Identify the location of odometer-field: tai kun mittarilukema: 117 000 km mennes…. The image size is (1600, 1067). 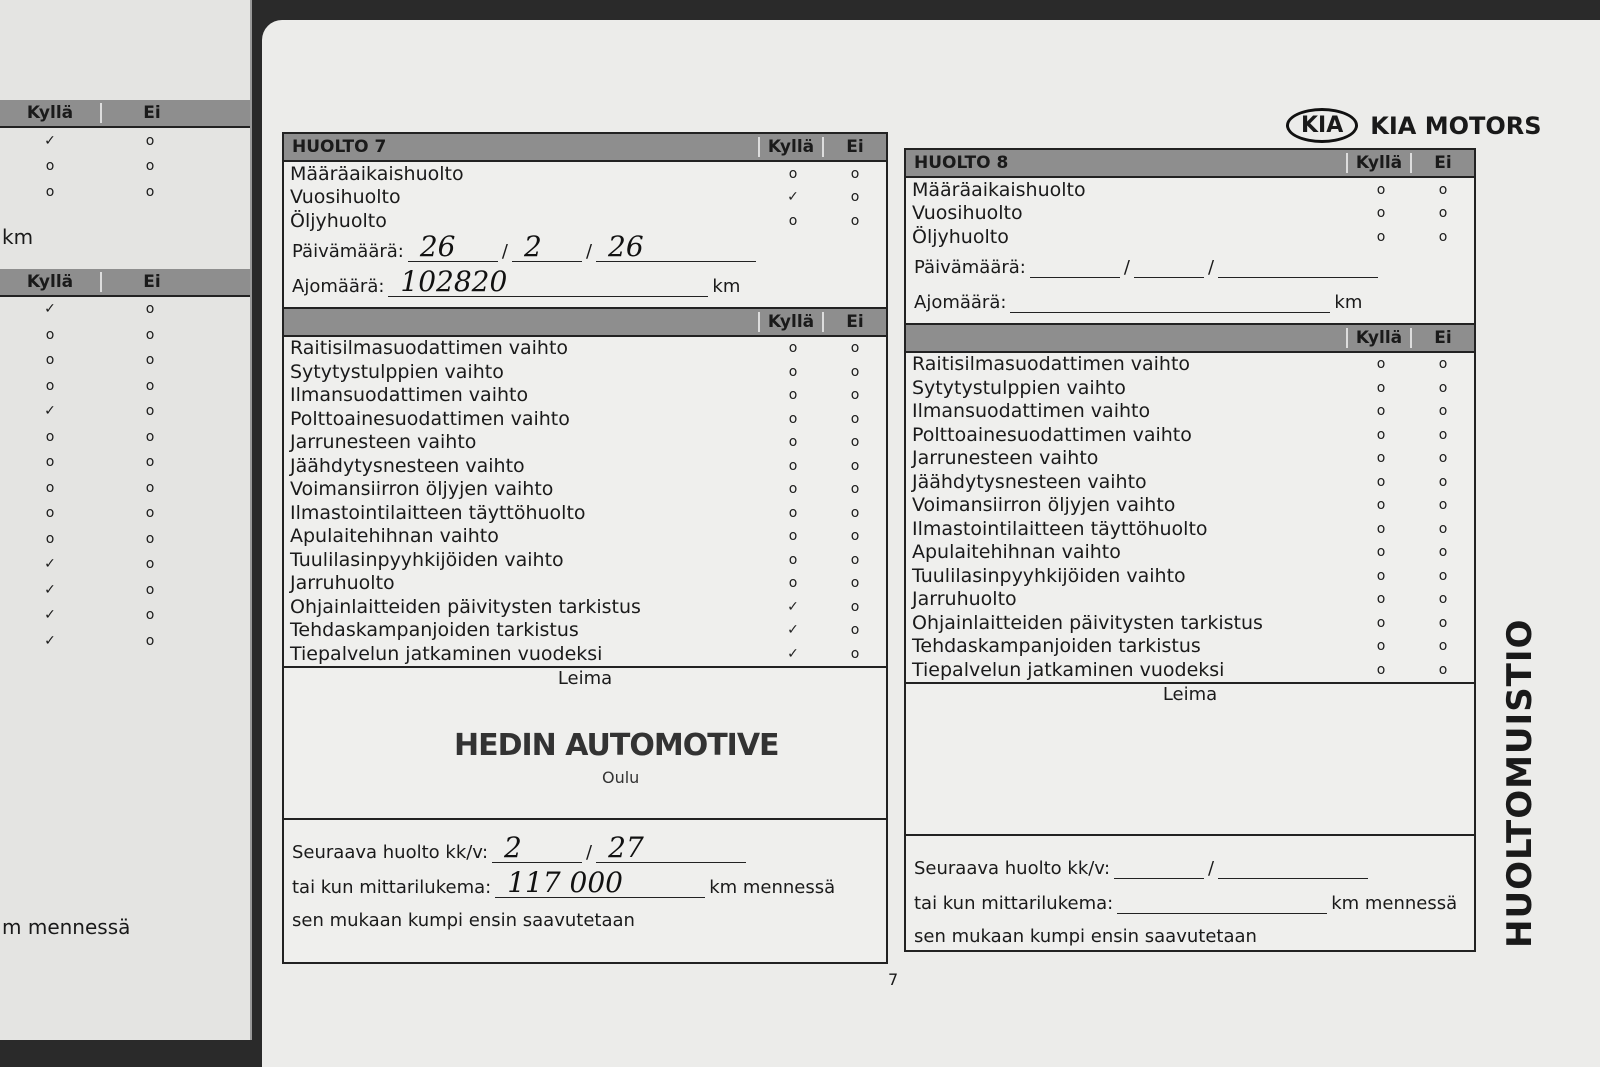
(585, 885).